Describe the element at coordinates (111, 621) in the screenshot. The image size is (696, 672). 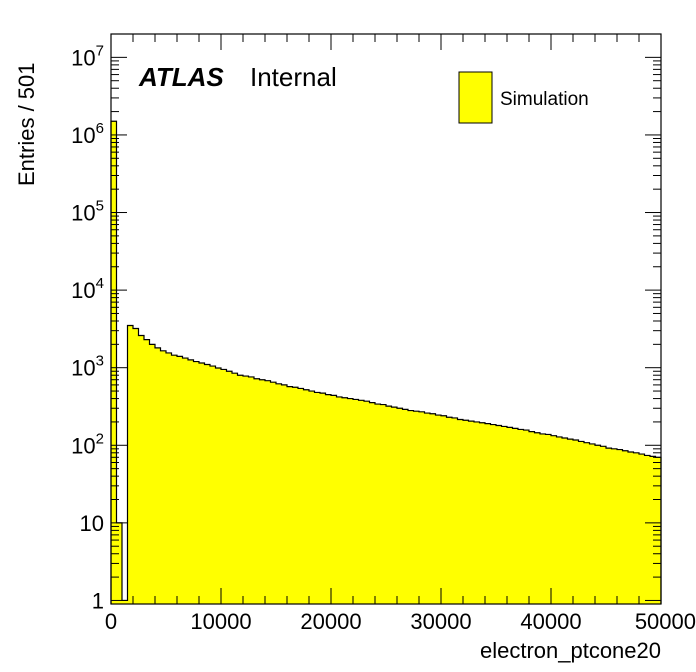
I see `x-tick-label: 0` at that location.